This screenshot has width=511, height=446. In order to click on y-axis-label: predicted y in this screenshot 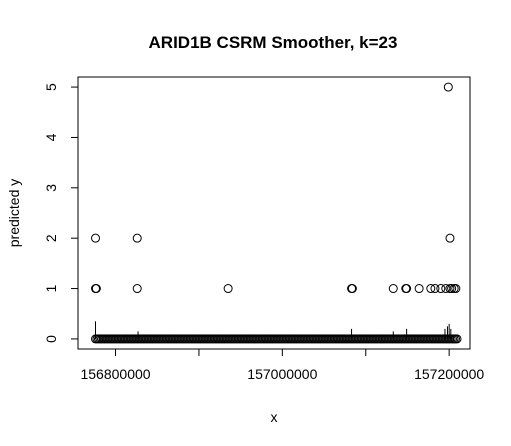, I will do `click(14, 213)`.